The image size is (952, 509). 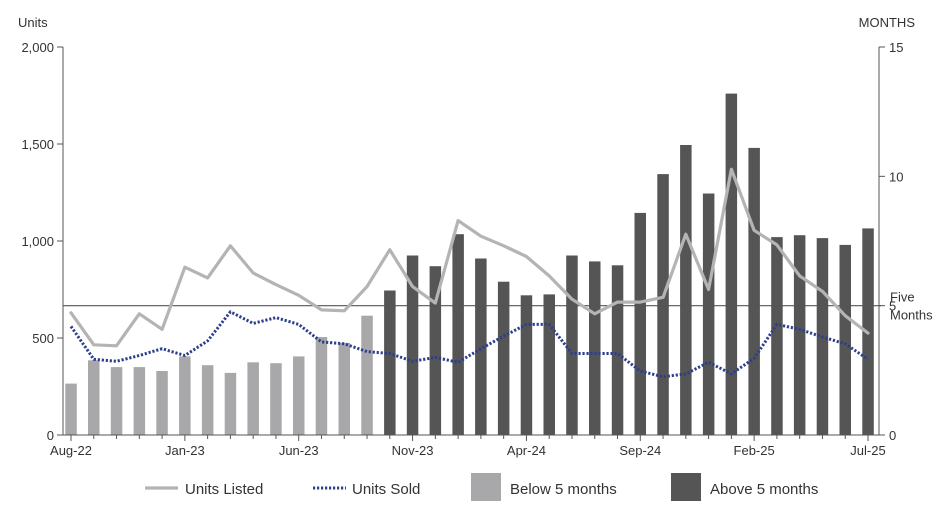 What do you see at coordinates (892, 435) in the screenshot?
I see `right-tick-label: 0` at bounding box center [892, 435].